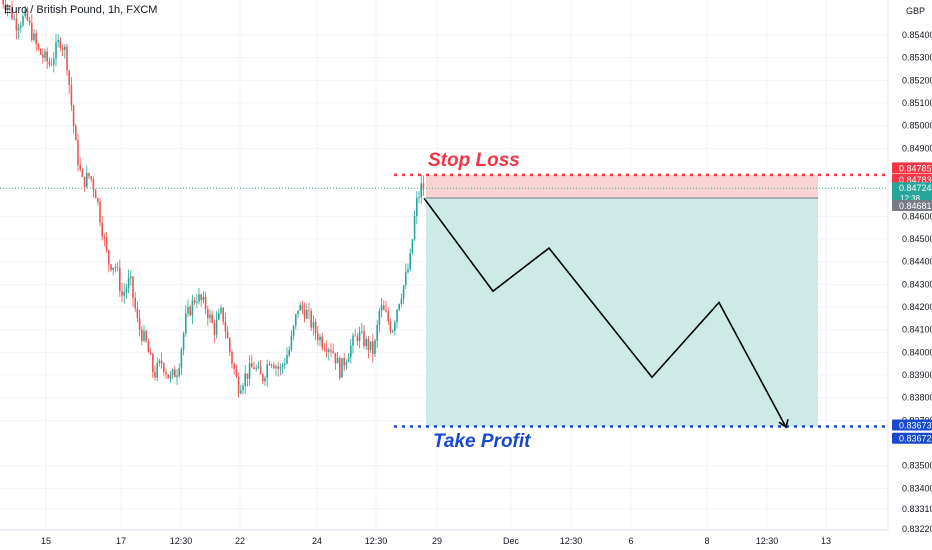 The image size is (932, 550). I want to click on price-tick-label: 0.83500, so click(917, 466).